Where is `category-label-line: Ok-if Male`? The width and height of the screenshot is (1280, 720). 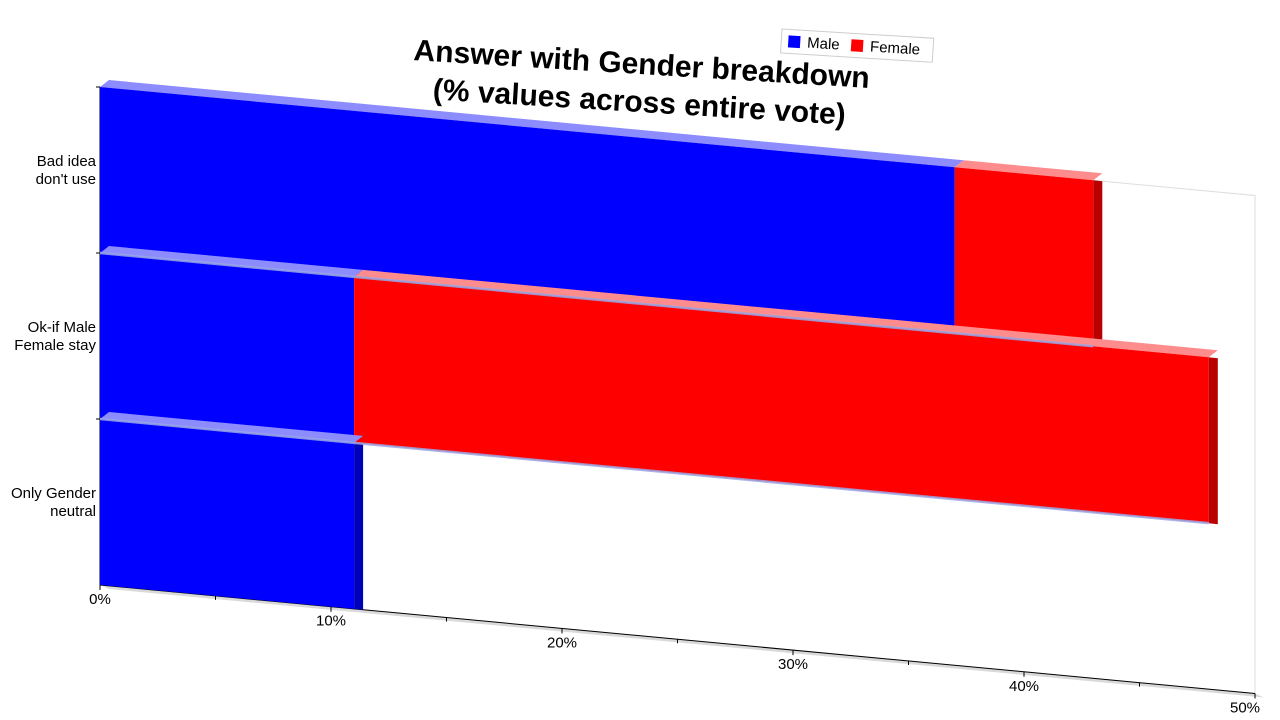 category-label-line: Ok-if Male is located at coordinates (62, 327).